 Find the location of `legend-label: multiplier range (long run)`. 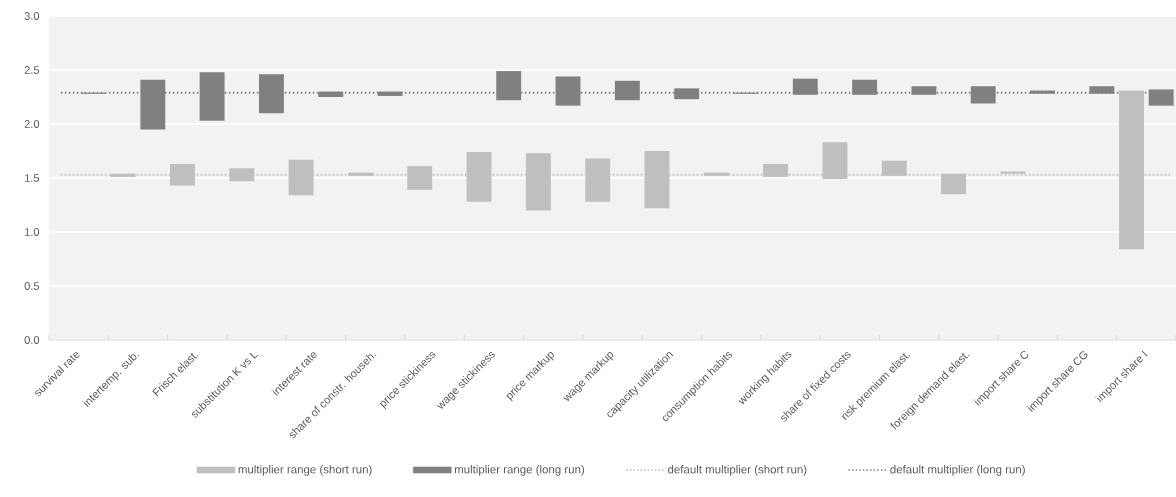

legend-label: multiplier range (long run) is located at coordinates (519, 470).